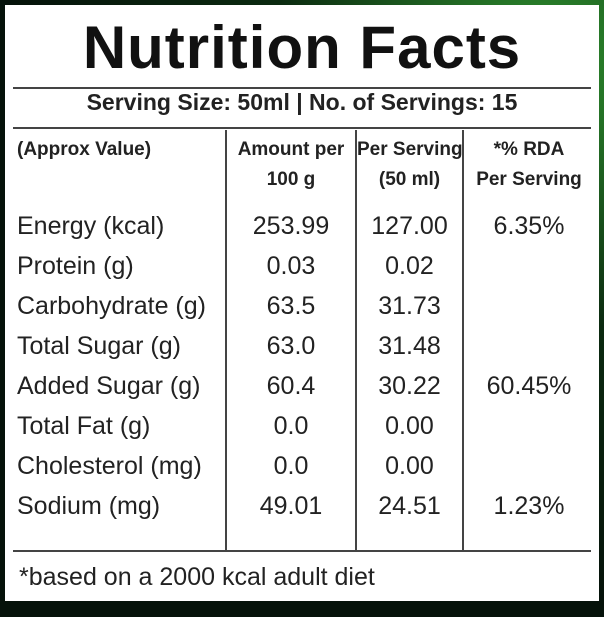 The width and height of the screenshot is (604, 617). What do you see at coordinates (291, 179) in the screenshot?
I see `column-header: 100 g` at bounding box center [291, 179].